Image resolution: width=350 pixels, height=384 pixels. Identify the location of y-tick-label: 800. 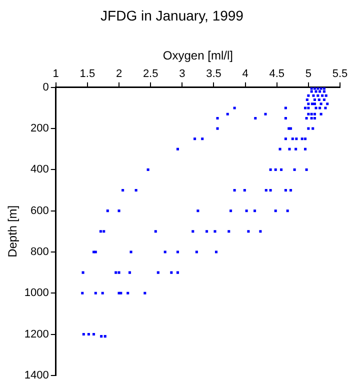
(39, 252).